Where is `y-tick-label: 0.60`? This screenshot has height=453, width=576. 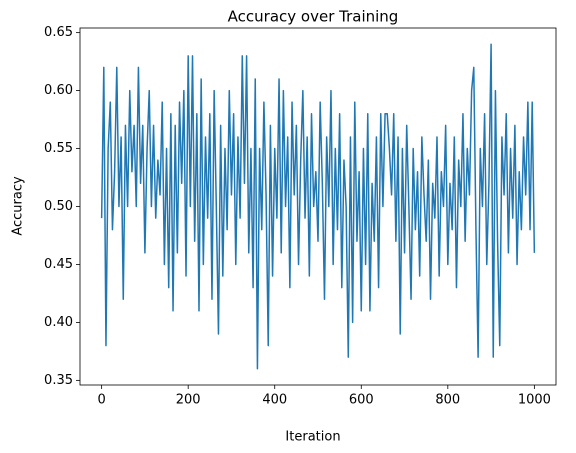 y-tick-label: 0.60 is located at coordinates (58, 90).